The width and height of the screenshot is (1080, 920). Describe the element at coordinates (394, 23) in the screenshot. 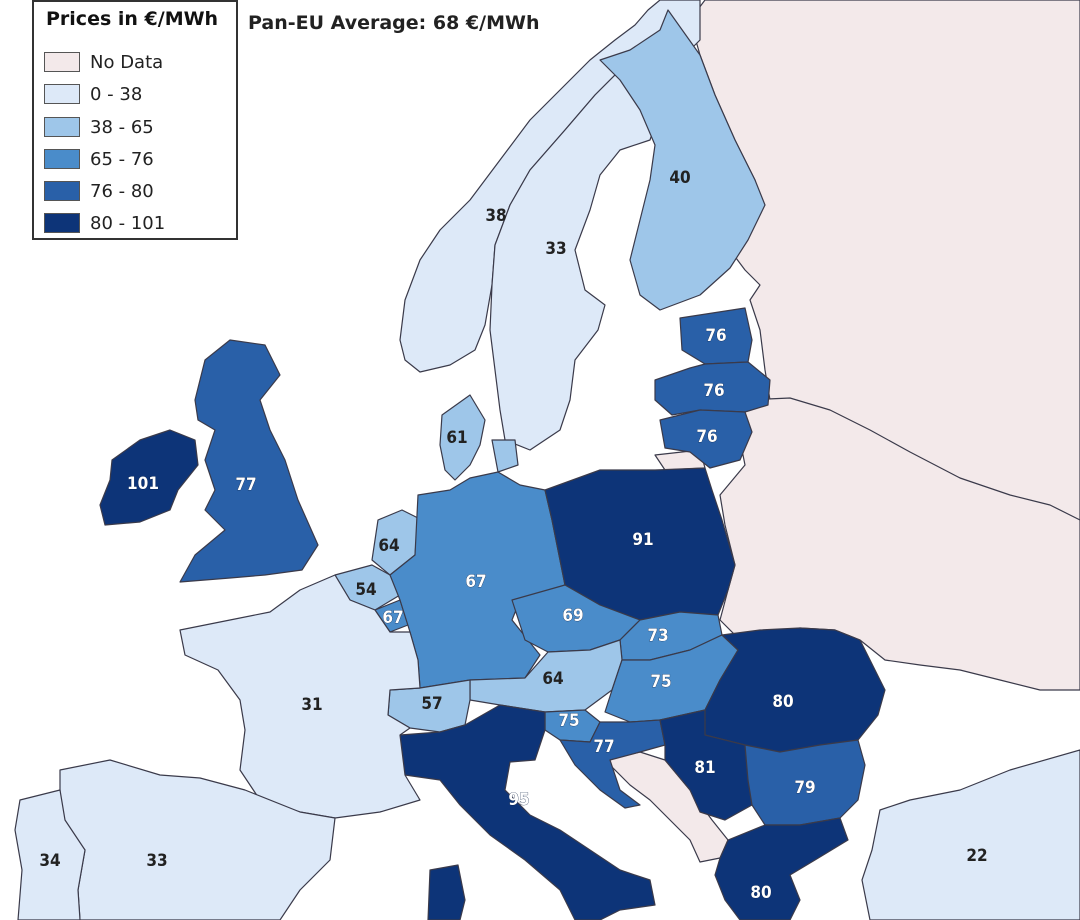

I see `pan-eu-average: Pan-EU Average: 68 €/MWh` at that location.